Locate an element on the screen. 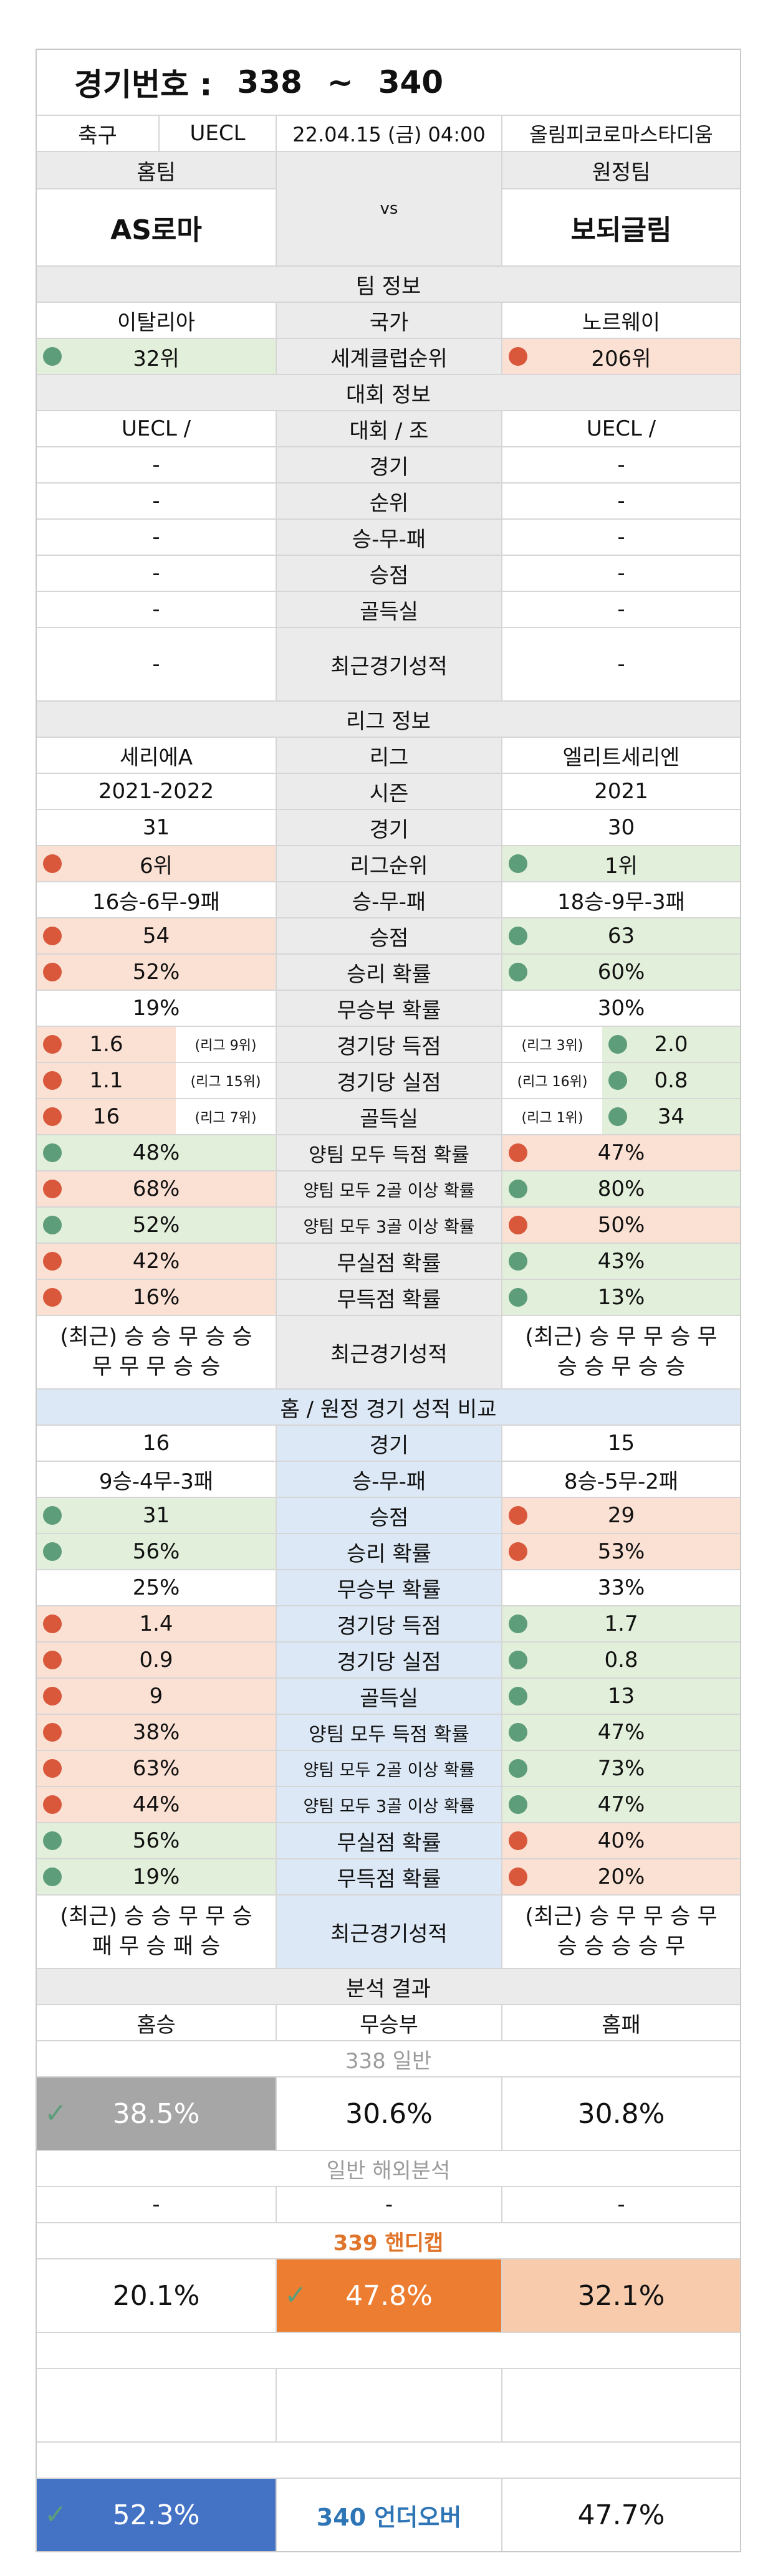 The height and width of the screenshot is (2576, 773). homeaway-games-label: 경기 is located at coordinates (389, 1444).